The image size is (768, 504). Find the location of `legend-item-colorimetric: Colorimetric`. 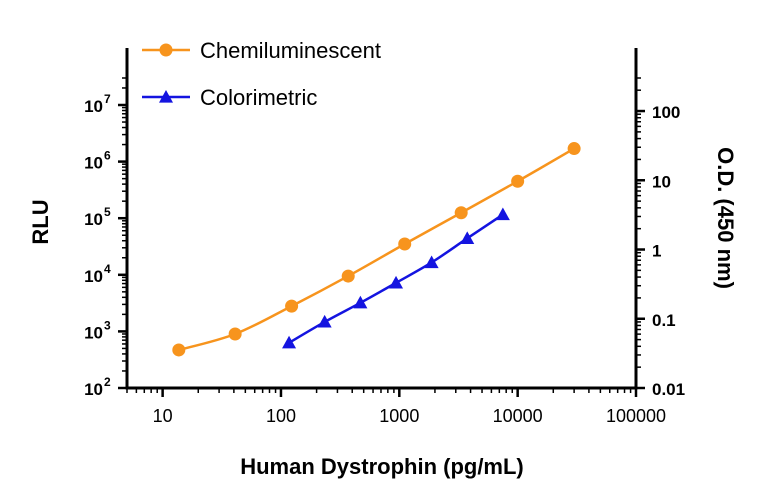

legend-item-colorimetric: Colorimetric is located at coordinates (229, 97).